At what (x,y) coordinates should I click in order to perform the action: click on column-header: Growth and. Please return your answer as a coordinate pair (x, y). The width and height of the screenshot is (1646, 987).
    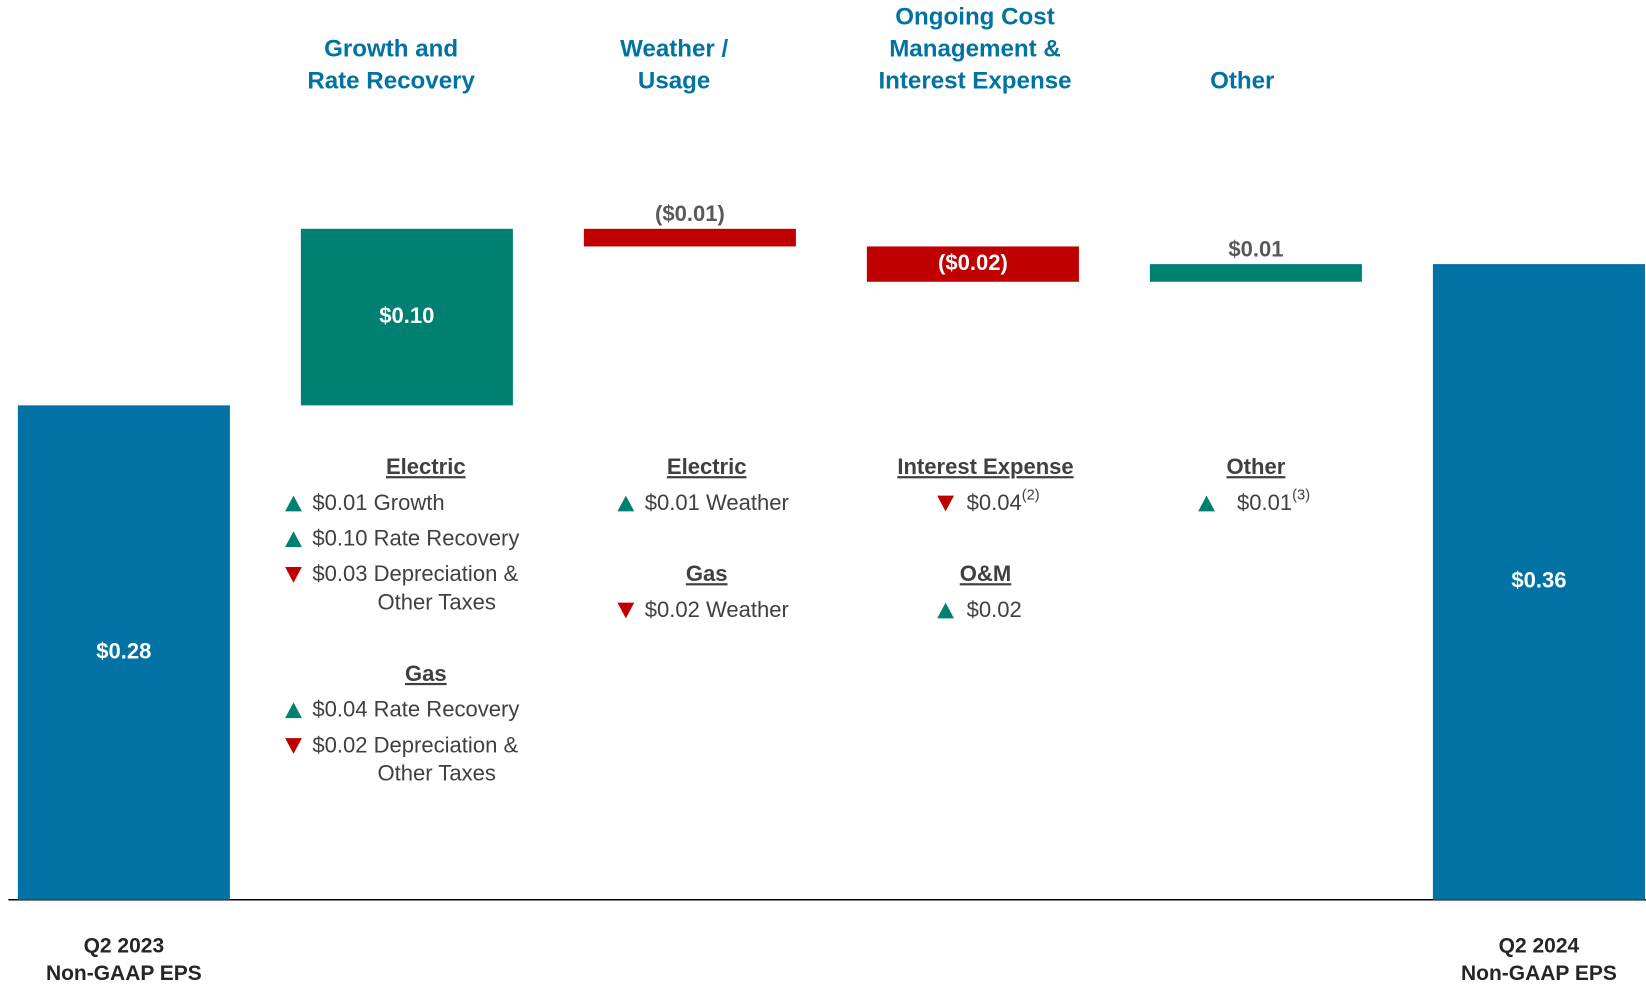
    Looking at the image, I should click on (391, 48).